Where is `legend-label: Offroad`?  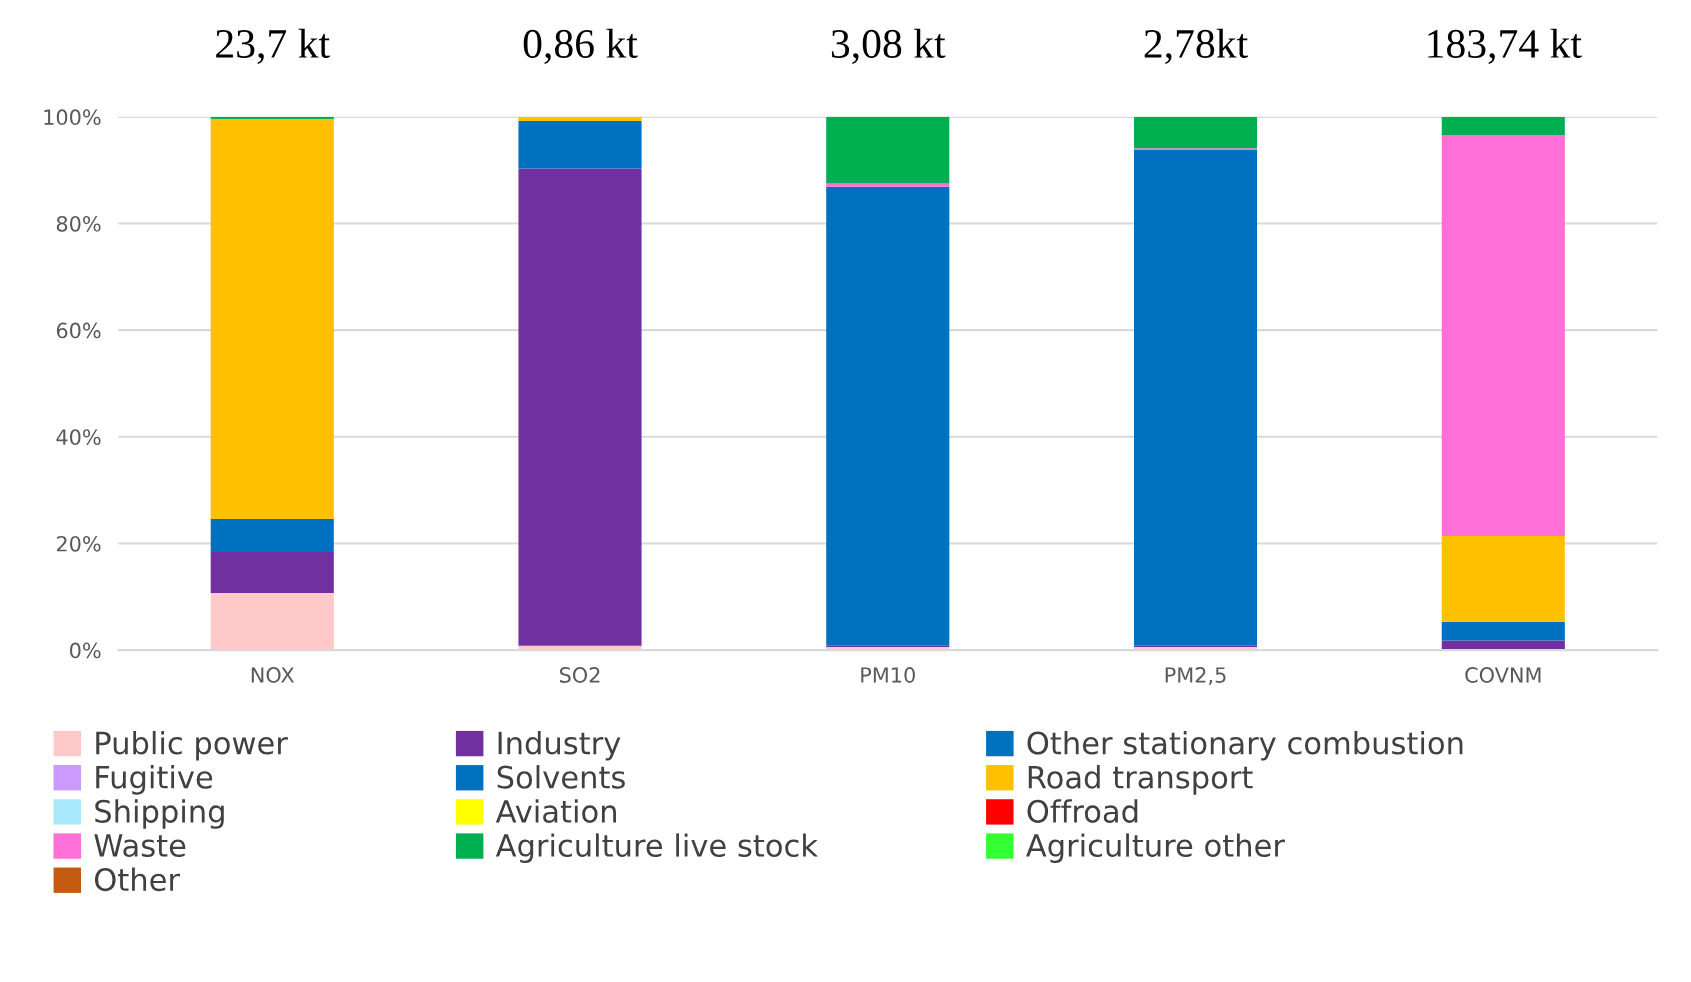 legend-label: Offroad is located at coordinates (1082, 811).